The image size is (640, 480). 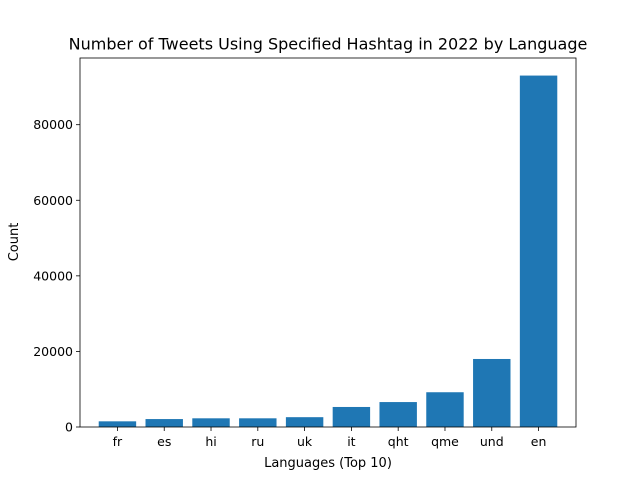 I want to click on y-tick-label: 0, so click(x=69, y=427).